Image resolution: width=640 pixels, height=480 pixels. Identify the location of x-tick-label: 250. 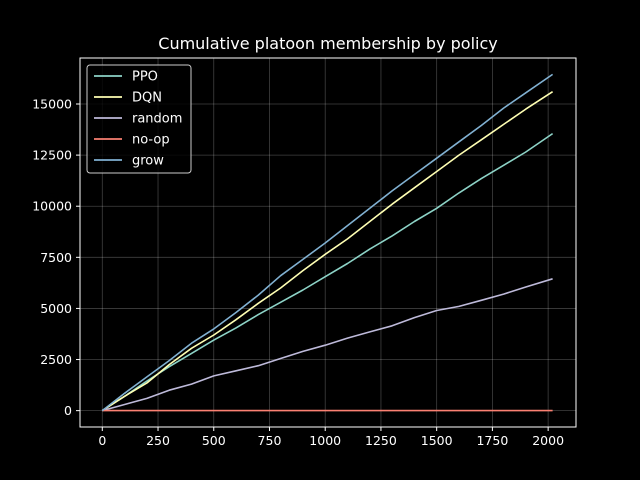
(158, 440).